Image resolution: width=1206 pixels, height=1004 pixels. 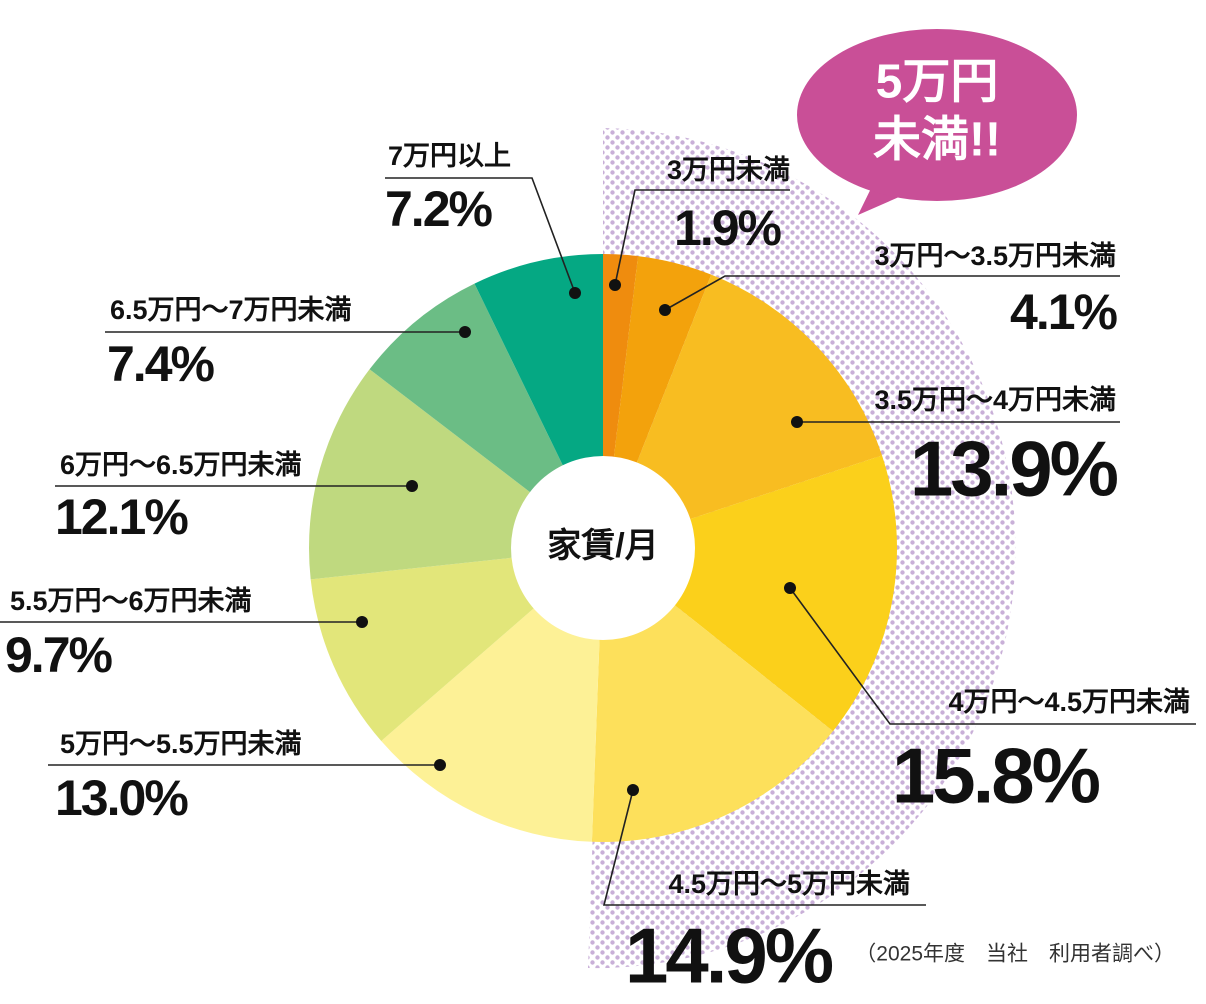 I want to click on category-label: 3万円～3.5万円未満, so click(x=995, y=256).